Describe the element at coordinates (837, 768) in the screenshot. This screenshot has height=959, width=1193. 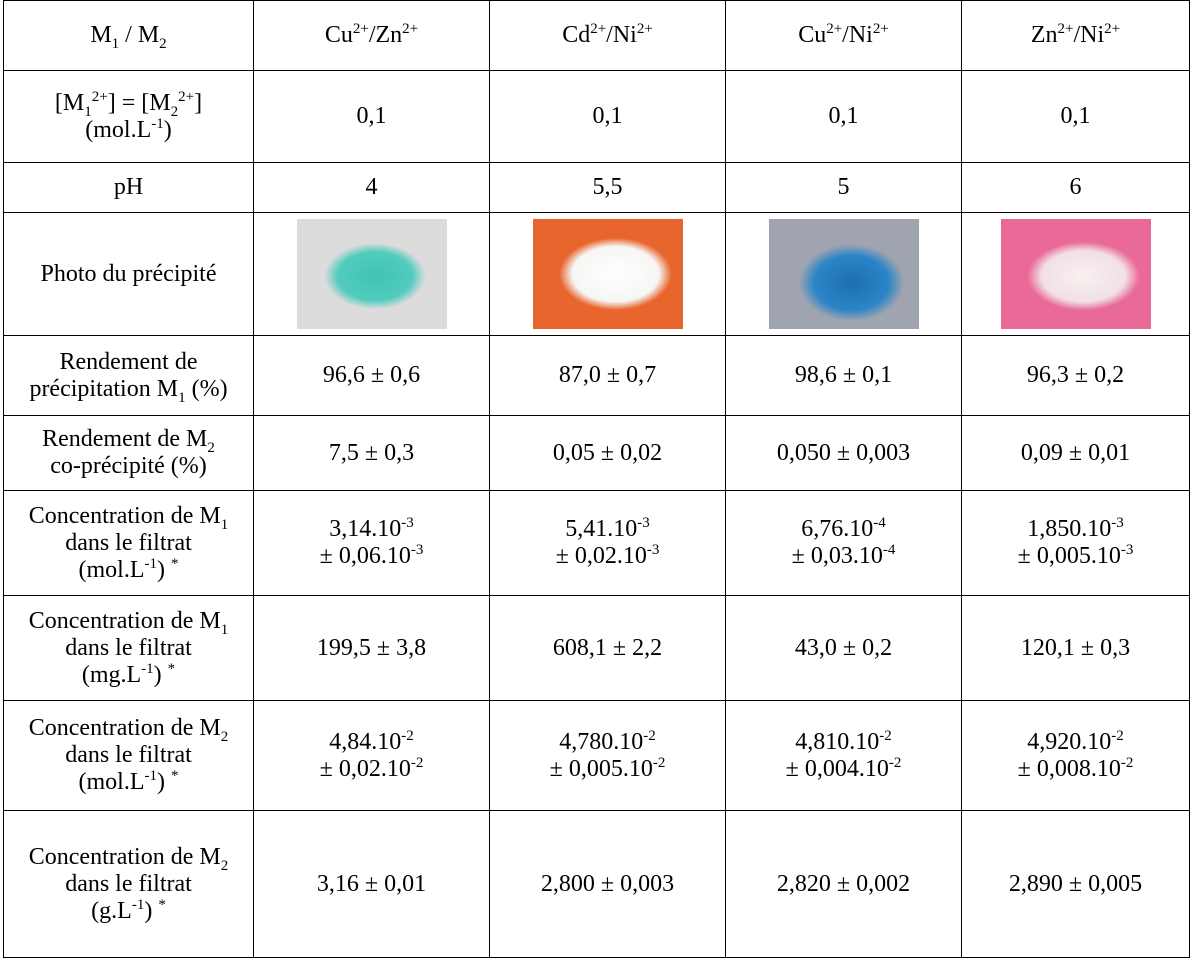
I see `text: ± 0,004.10` at that location.